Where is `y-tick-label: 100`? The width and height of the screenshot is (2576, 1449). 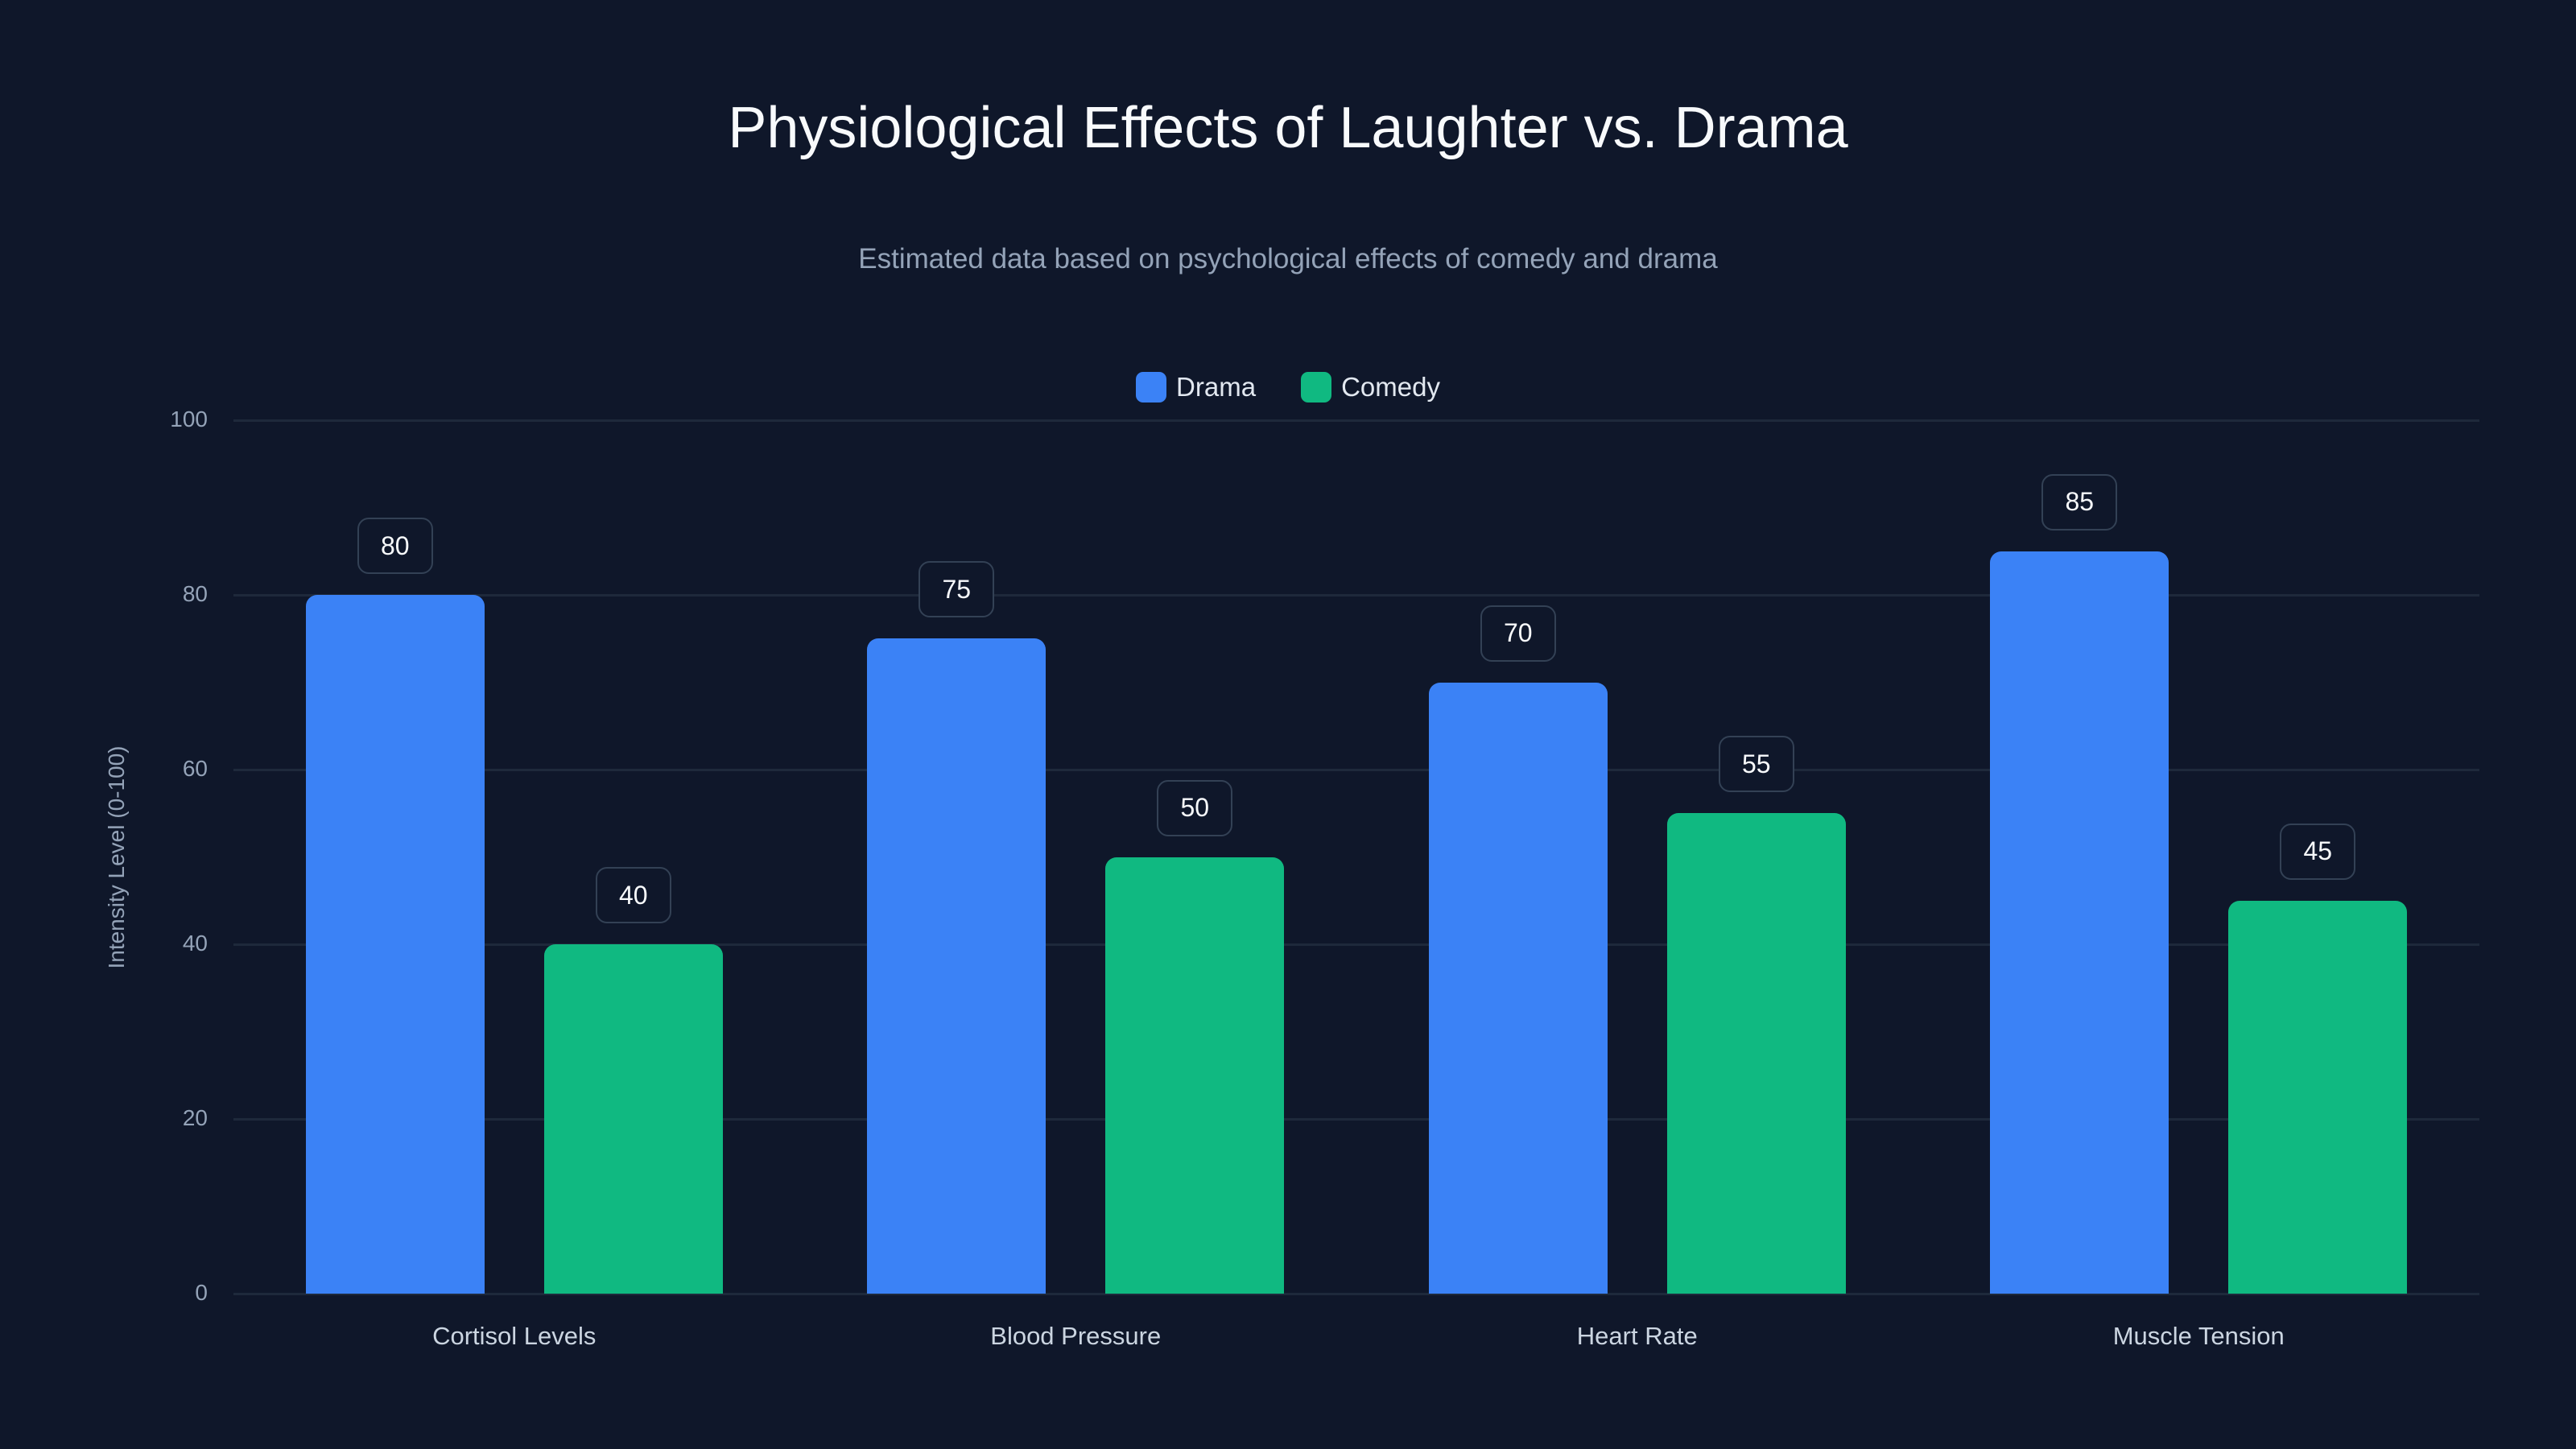 y-tick-label: 100 is located at coordinates (189, 419).